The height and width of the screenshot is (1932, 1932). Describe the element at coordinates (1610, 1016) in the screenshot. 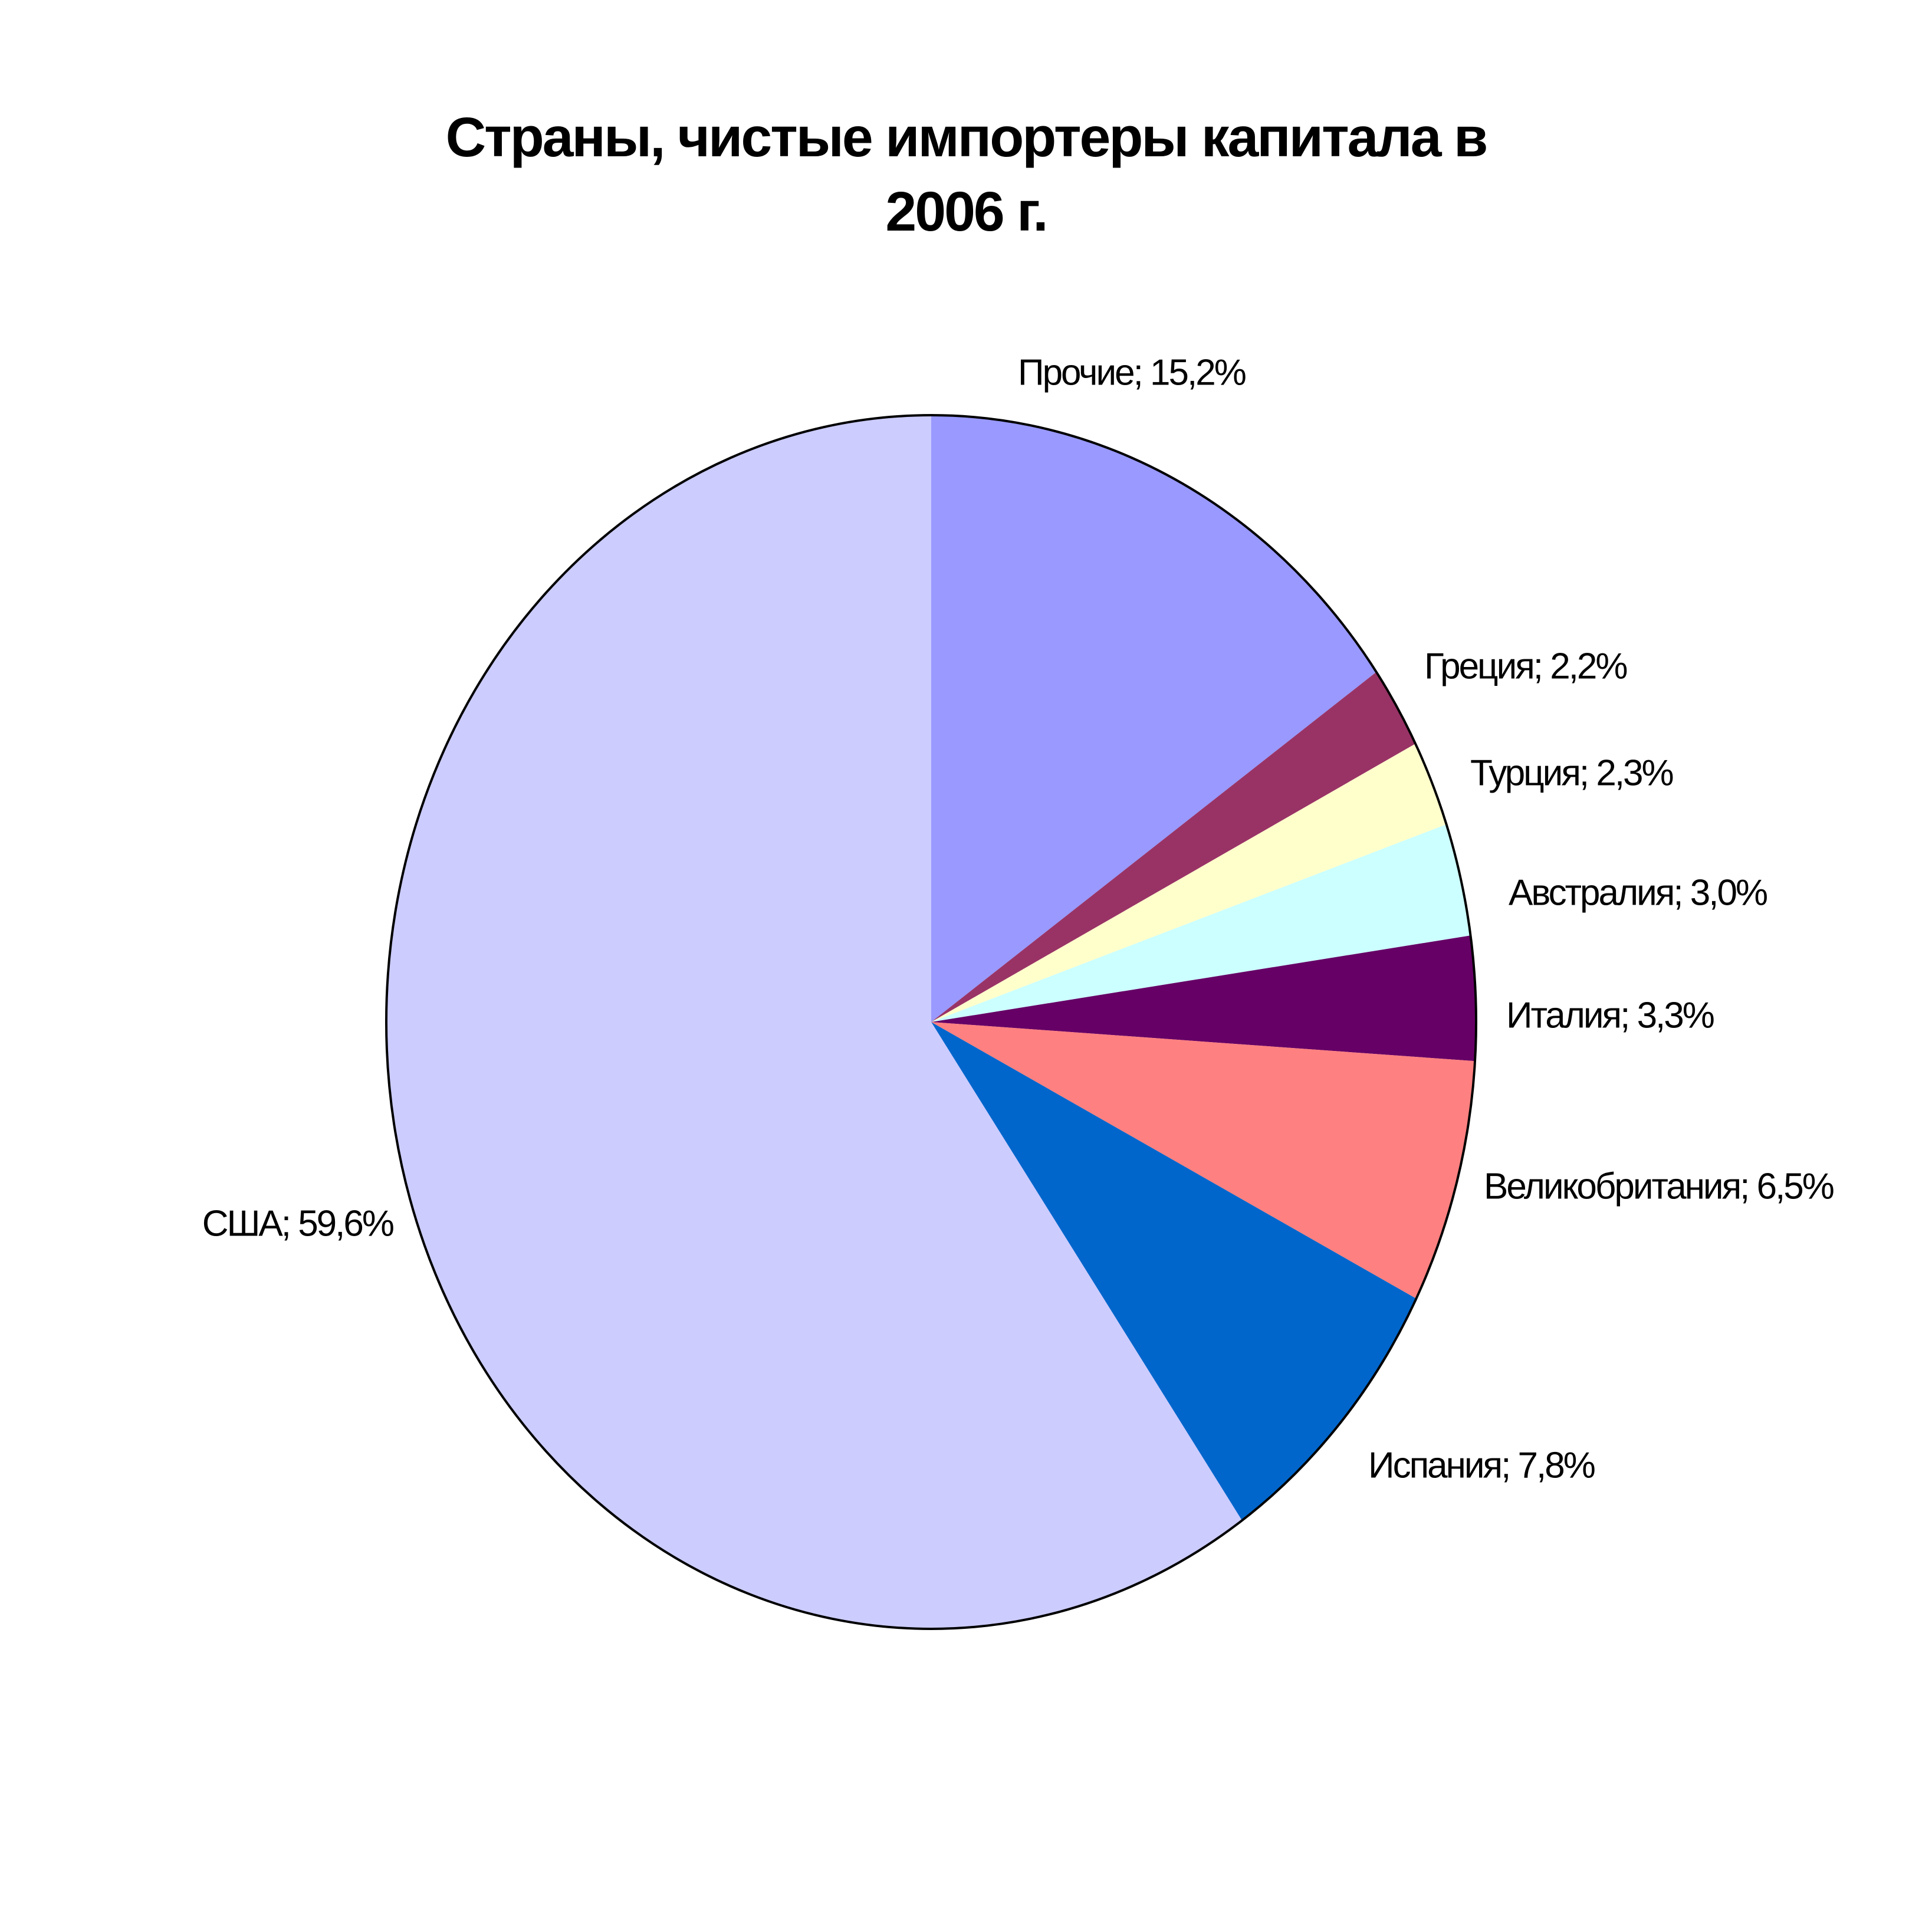

I see `data-label: Италия; 3,3%` at that location.